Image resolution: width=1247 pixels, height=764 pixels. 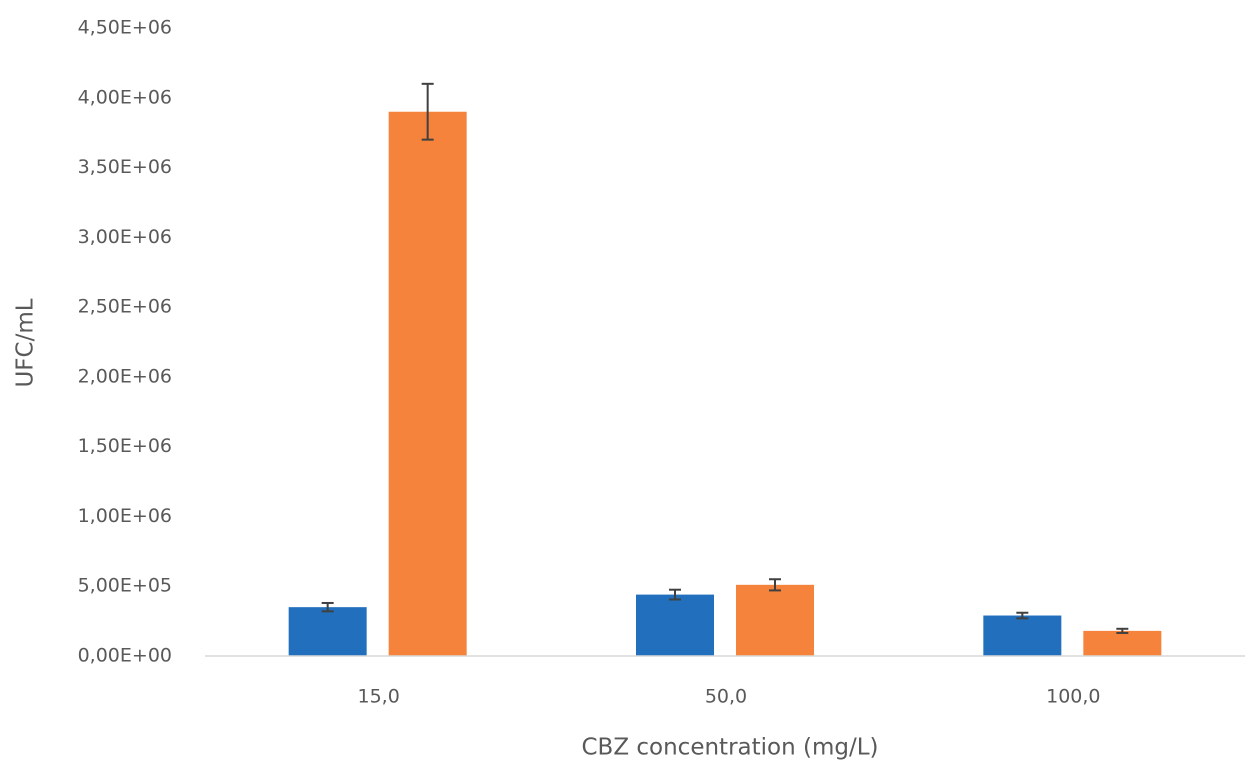 What do you see at coordinates (125, 28) in the screenshot?
I see `y-tick-label: 4,50E+06` at bounding box center [125, 28].